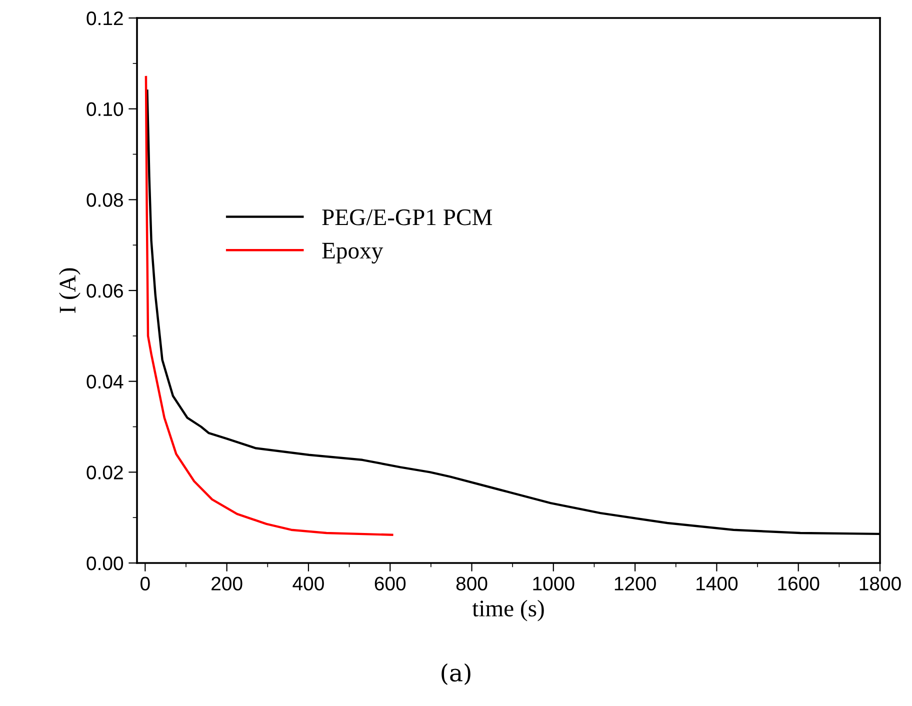  What do you see at coordinates (104, 291) in the screenshot?
I see `y-tick-label: 0.06` at bounding box center [104, 291].